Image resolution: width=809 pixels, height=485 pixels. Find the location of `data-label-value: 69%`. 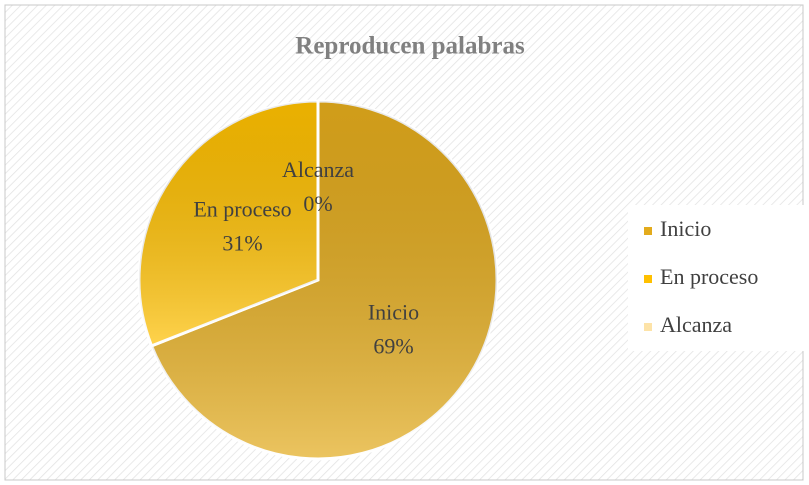

data-label-value: 69% is located at coordinates (393, 345).